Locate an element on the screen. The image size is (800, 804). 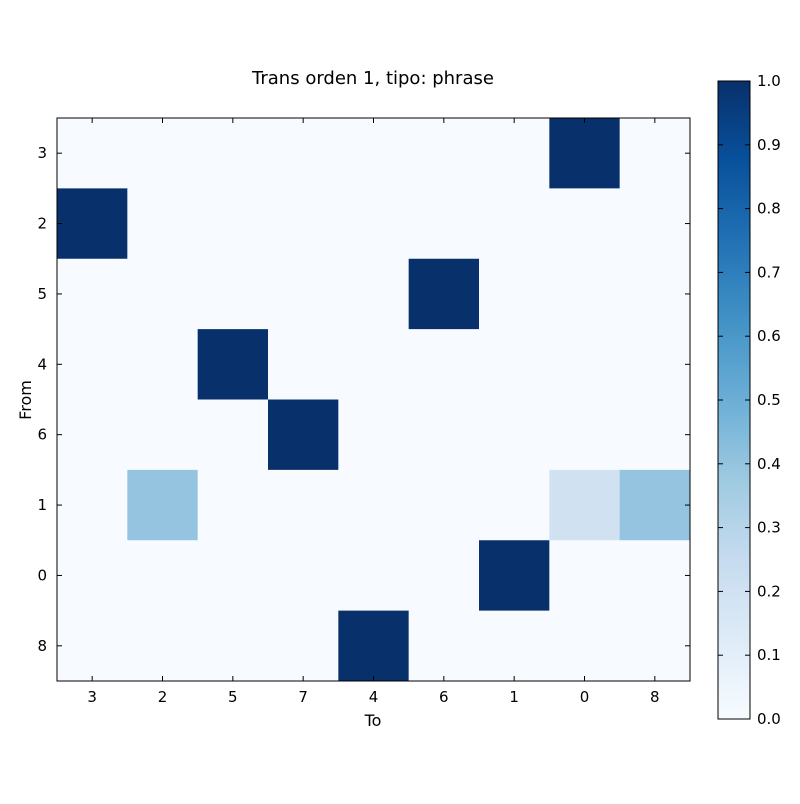
x-tick-label: 0 is located at coordinates (585, 697).